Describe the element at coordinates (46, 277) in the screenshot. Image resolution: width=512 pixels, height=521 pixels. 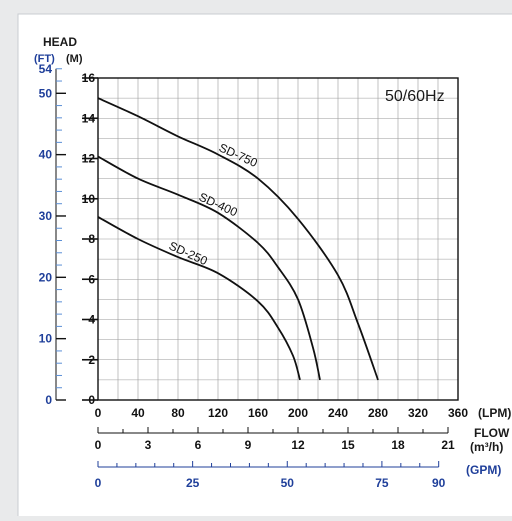
I see `ft-tick-label: 20` at that location.